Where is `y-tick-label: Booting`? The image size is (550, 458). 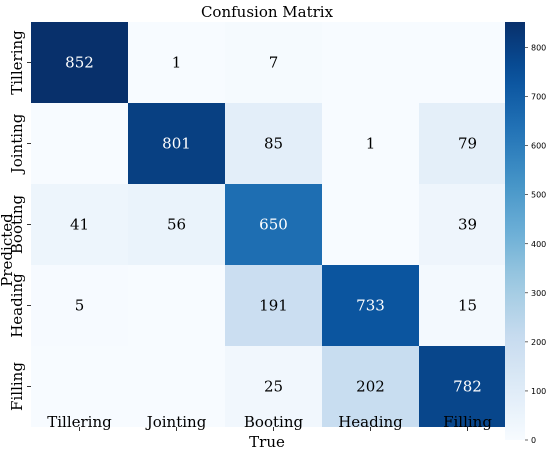
y-tick-label: Booting is located at coordinates (17, 225).